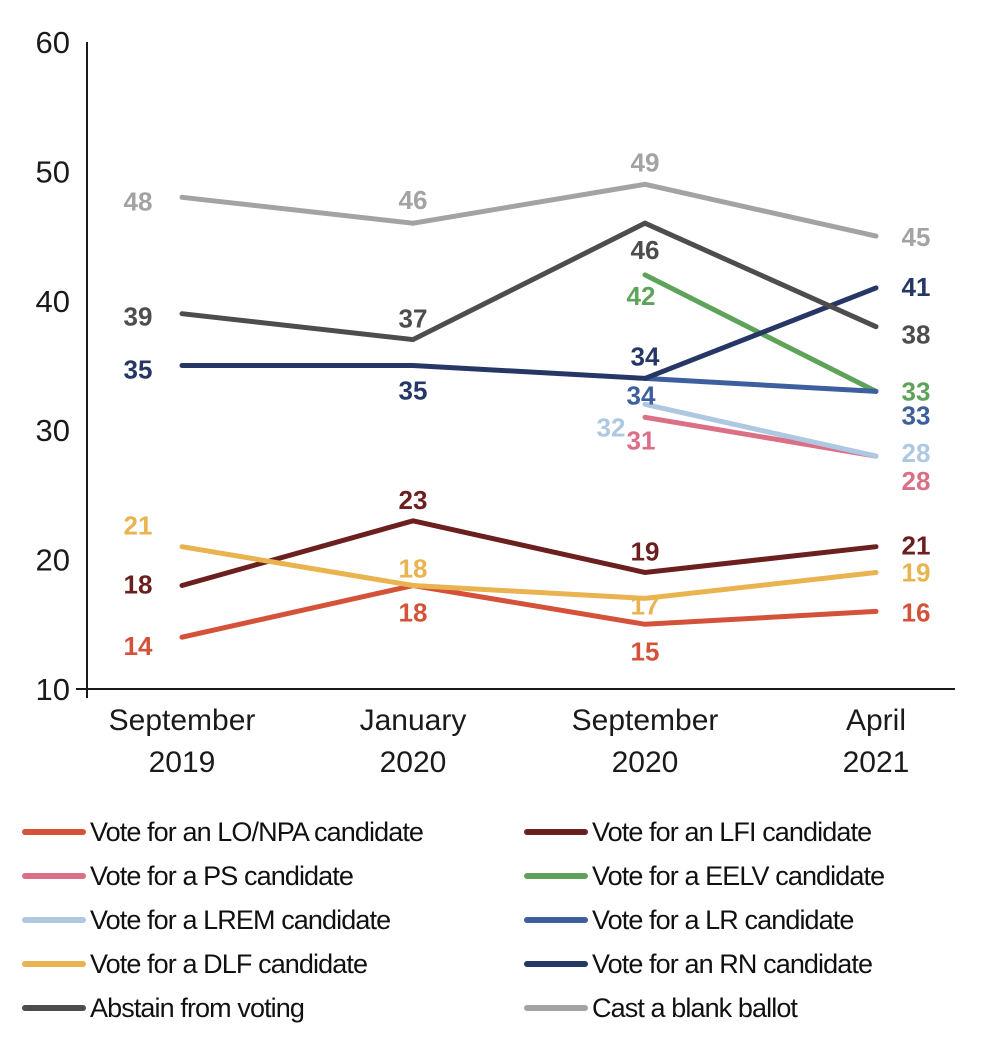 The image size is (982, 1040). I want to click on legend-item: Vote for an LO/NPA candidate, so click(223, 832).